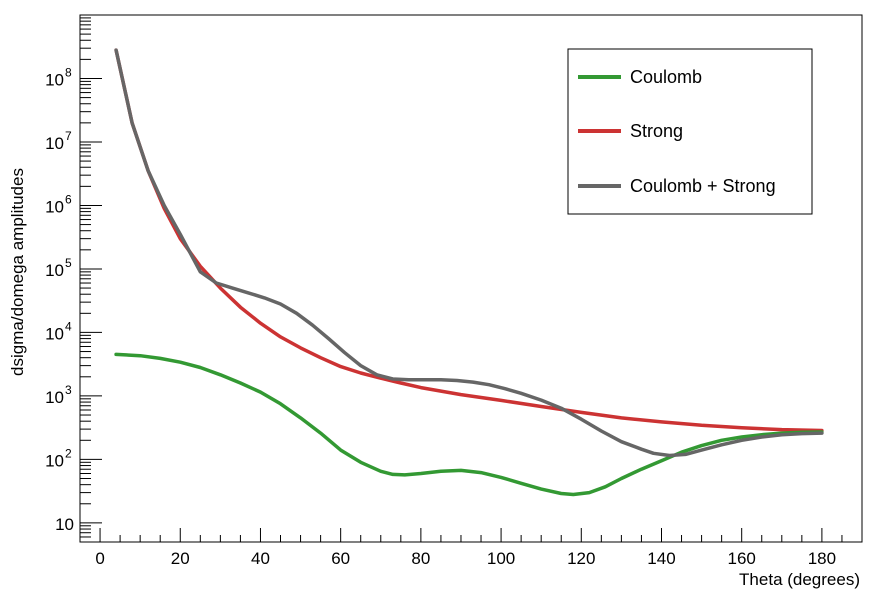 This screenshot has height=599, width=875. I want to click on x-tick-label: 160, so click(742, 558).